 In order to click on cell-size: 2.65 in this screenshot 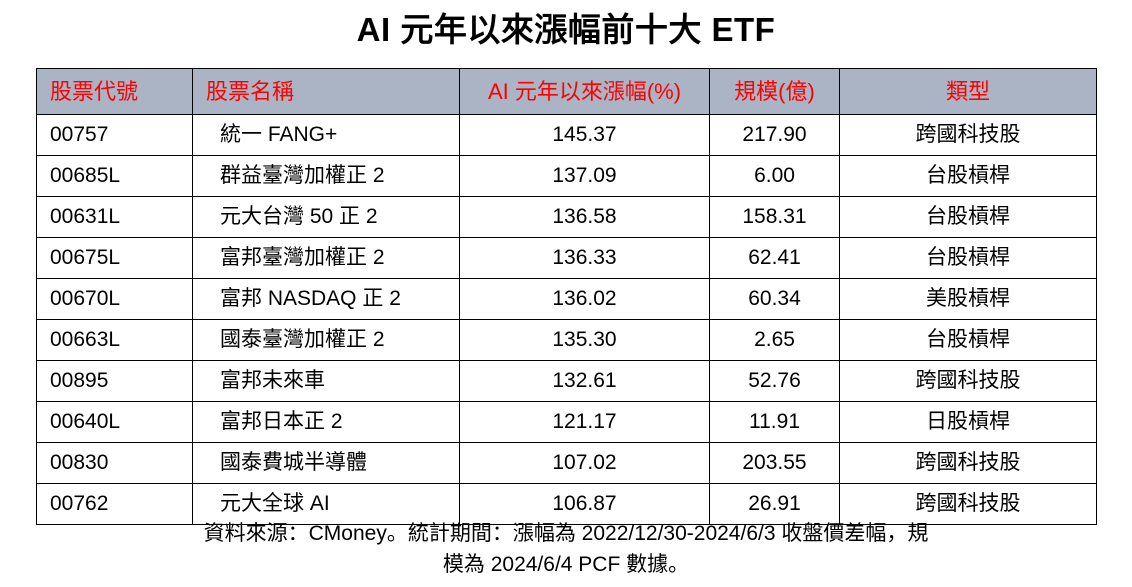, I will do `click(774, 340)`.